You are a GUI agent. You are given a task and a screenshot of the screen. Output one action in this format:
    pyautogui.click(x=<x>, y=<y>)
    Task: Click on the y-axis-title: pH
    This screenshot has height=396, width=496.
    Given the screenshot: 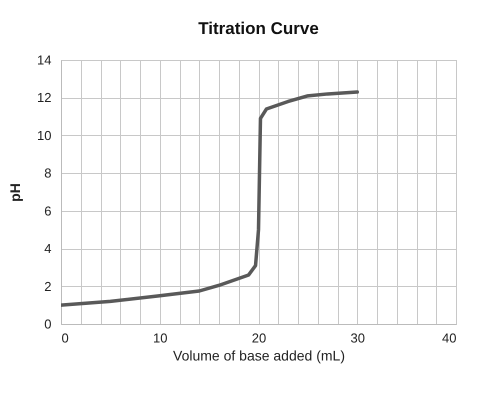 What is the action you would take?
    pyautogui.click(x=15, y=192)
    